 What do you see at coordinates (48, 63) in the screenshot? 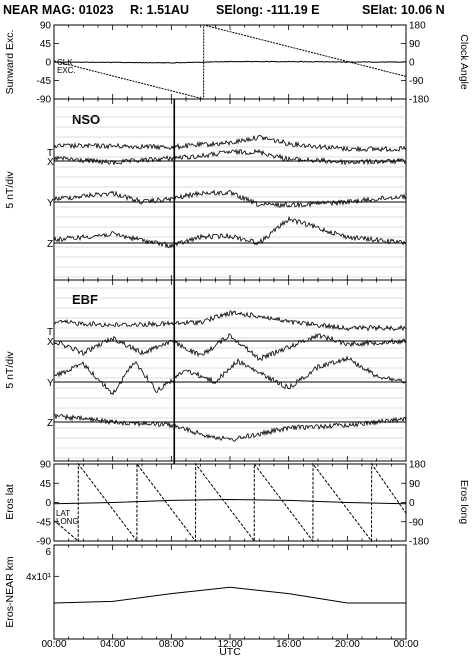
I see `sunward-exc-tick-label: 0` at bounding box center [48, 63].